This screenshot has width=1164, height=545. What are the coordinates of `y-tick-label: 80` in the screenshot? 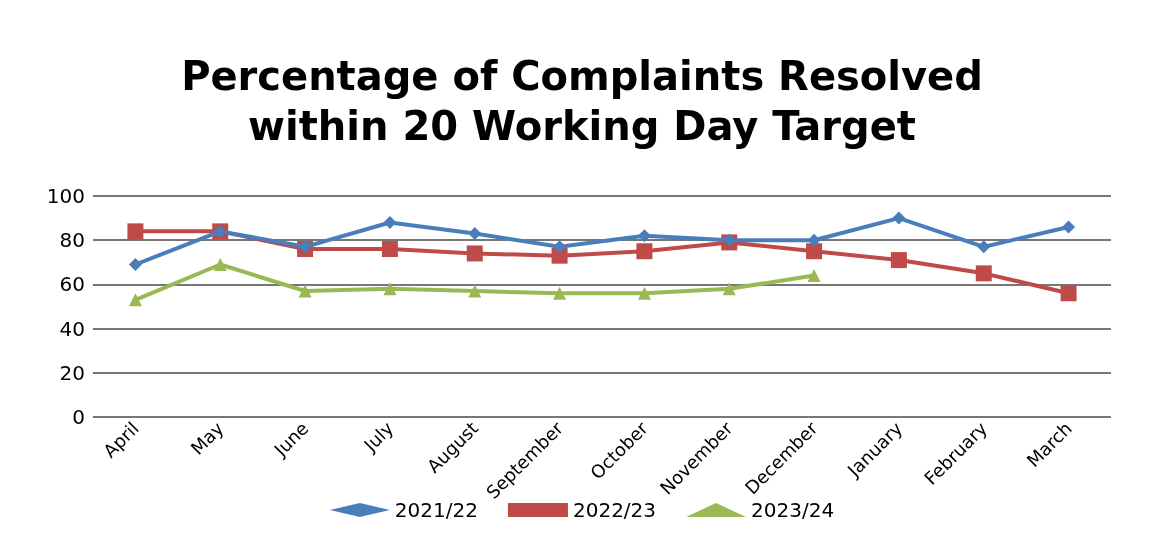 It's located at (72, 240).